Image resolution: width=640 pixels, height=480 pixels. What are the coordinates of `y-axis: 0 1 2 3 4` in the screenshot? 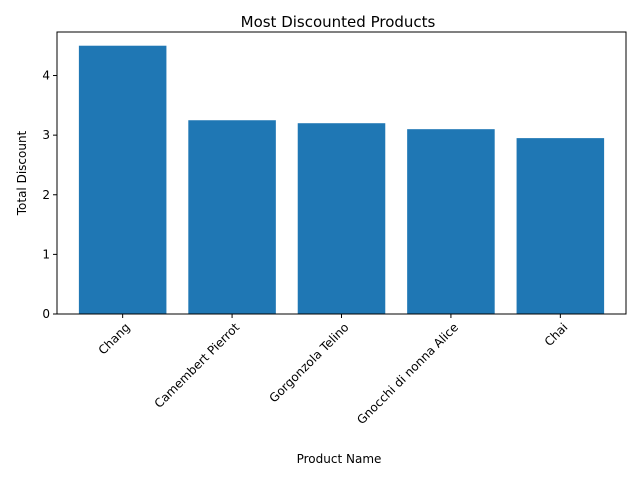 It's located at (49, 195).